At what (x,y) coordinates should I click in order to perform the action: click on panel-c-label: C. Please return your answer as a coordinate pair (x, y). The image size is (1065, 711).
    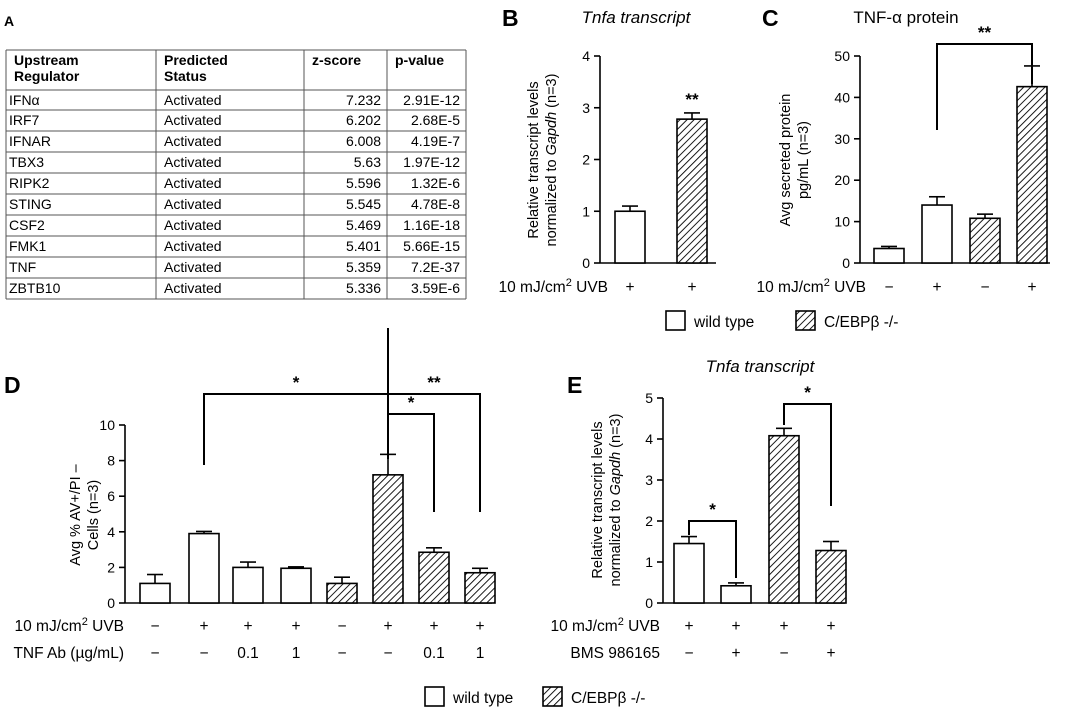
    Looking at the image, I should click on (770, 18).